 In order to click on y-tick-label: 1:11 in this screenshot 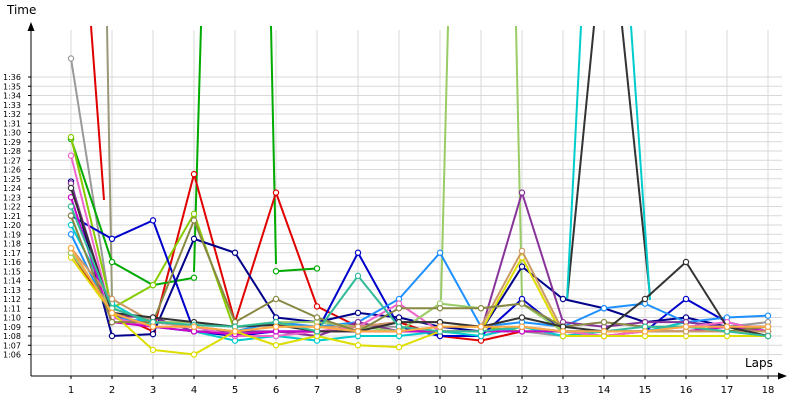, I will do `click(12, 308)`.